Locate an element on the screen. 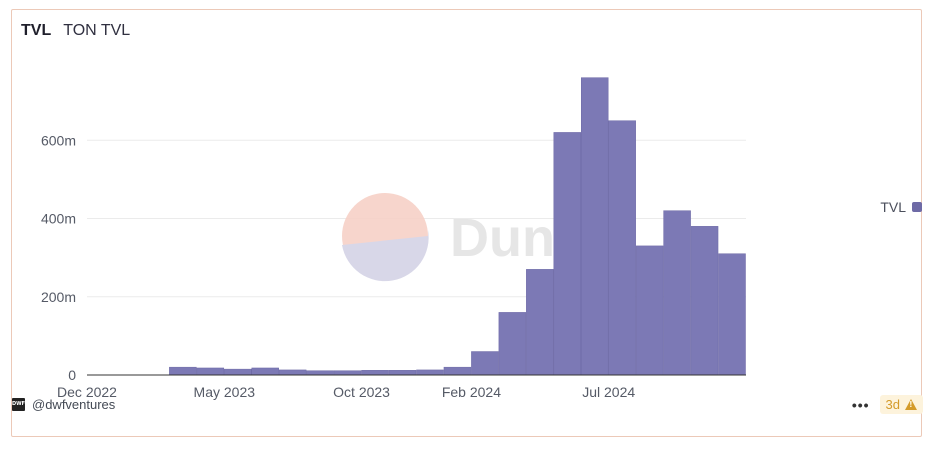 This screenshot has width=935, height=449. y-tick-label: 200m is located at coordinates (58, 297).